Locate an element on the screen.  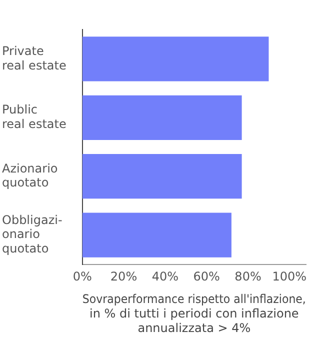
y-tick-label: Public real estate is located at coordinates (34, 116).